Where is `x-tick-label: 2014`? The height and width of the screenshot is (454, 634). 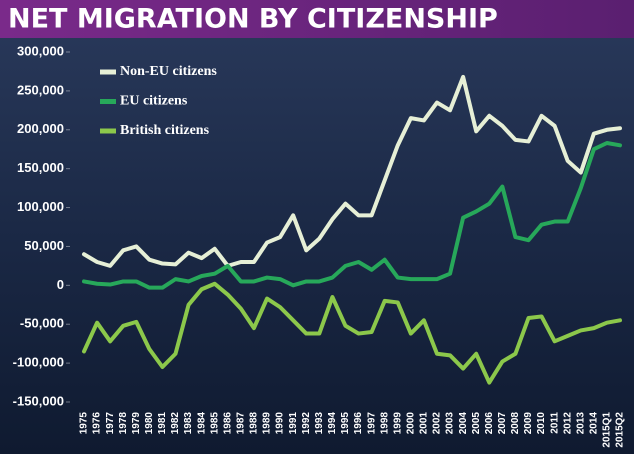 x-tick-label: 2014 is located at coordinates (593, 423).